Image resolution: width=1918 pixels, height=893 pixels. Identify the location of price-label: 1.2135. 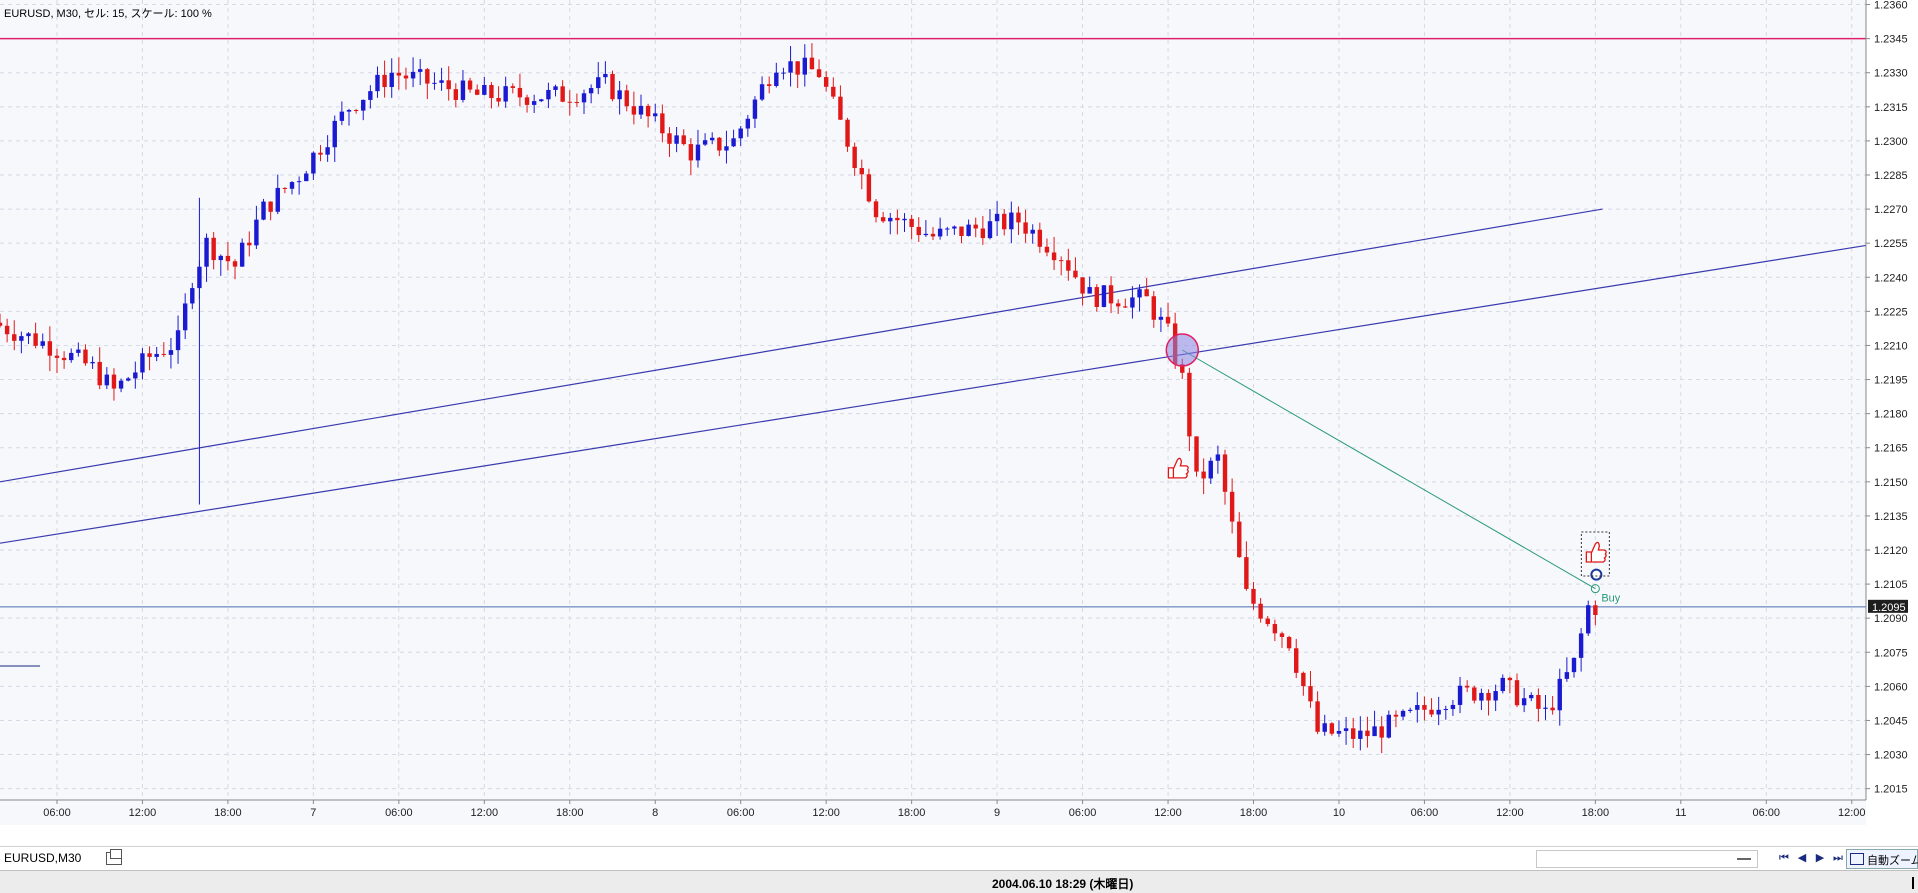
(1891, 517).